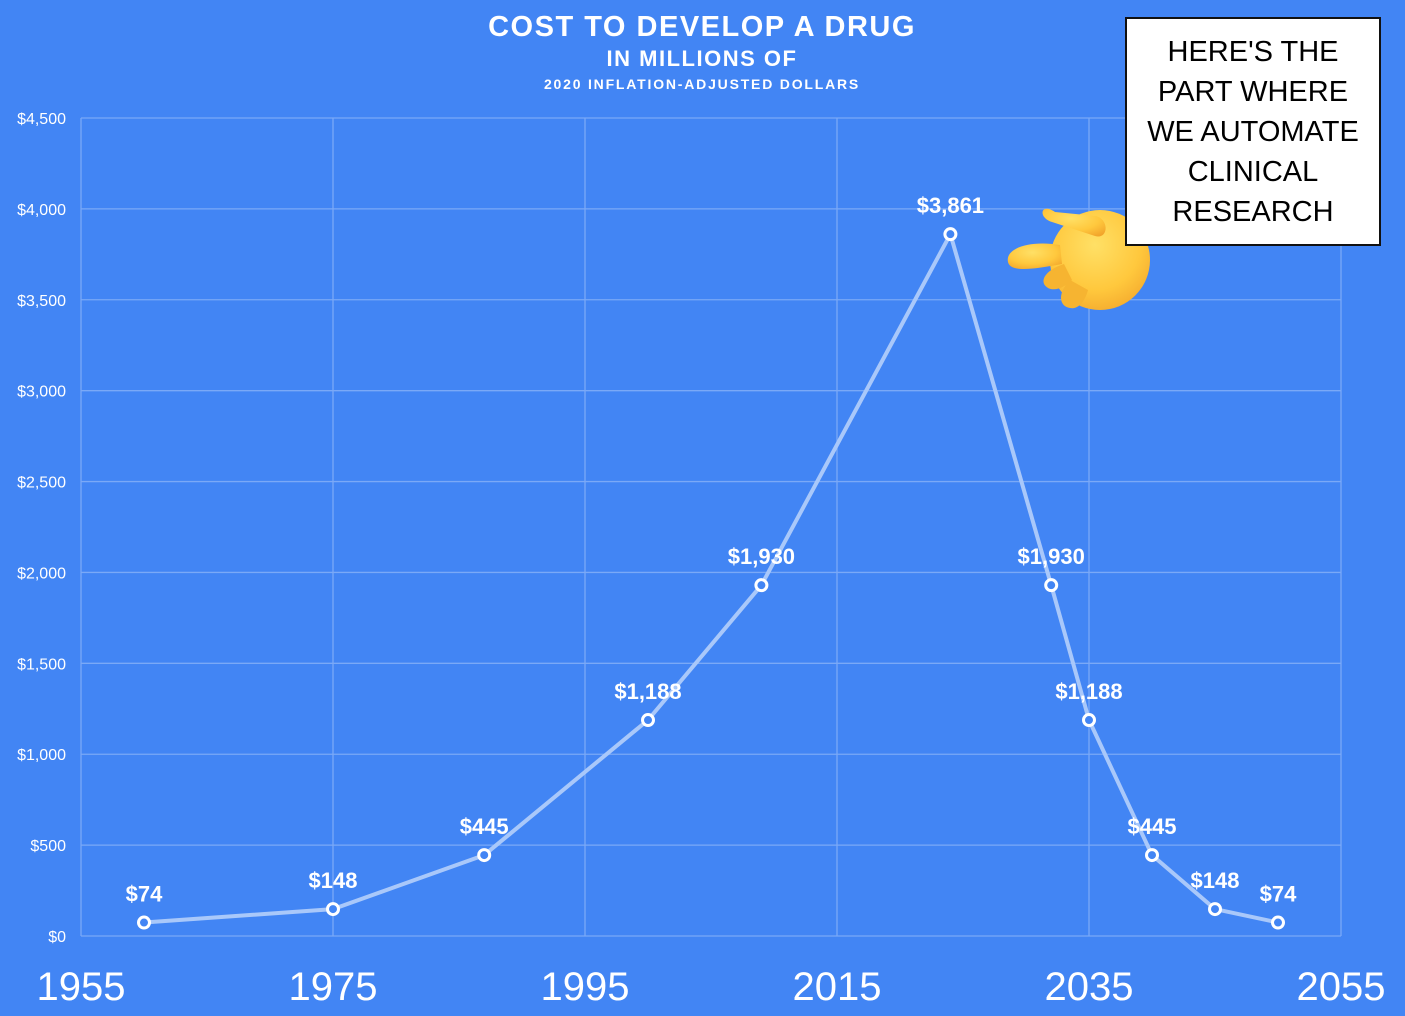  Describe the element at coordinates (1152, 826) in the screenshot. I see `data-label-8: $445` at that location.